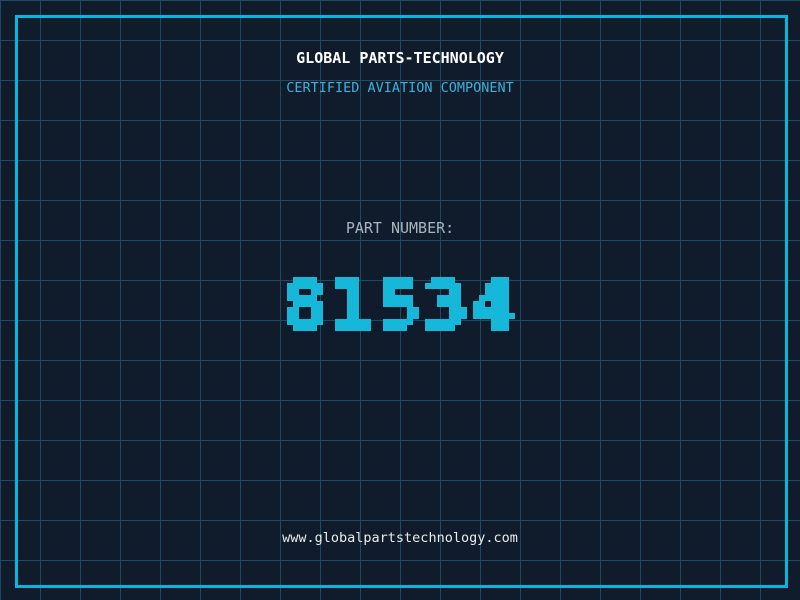  What do you see at coordinates (400, 58) in the screenshot?
I see `company-name-title: GLOBAL PARTS-TECHNOLOGY` at bounding box center [400, 58].